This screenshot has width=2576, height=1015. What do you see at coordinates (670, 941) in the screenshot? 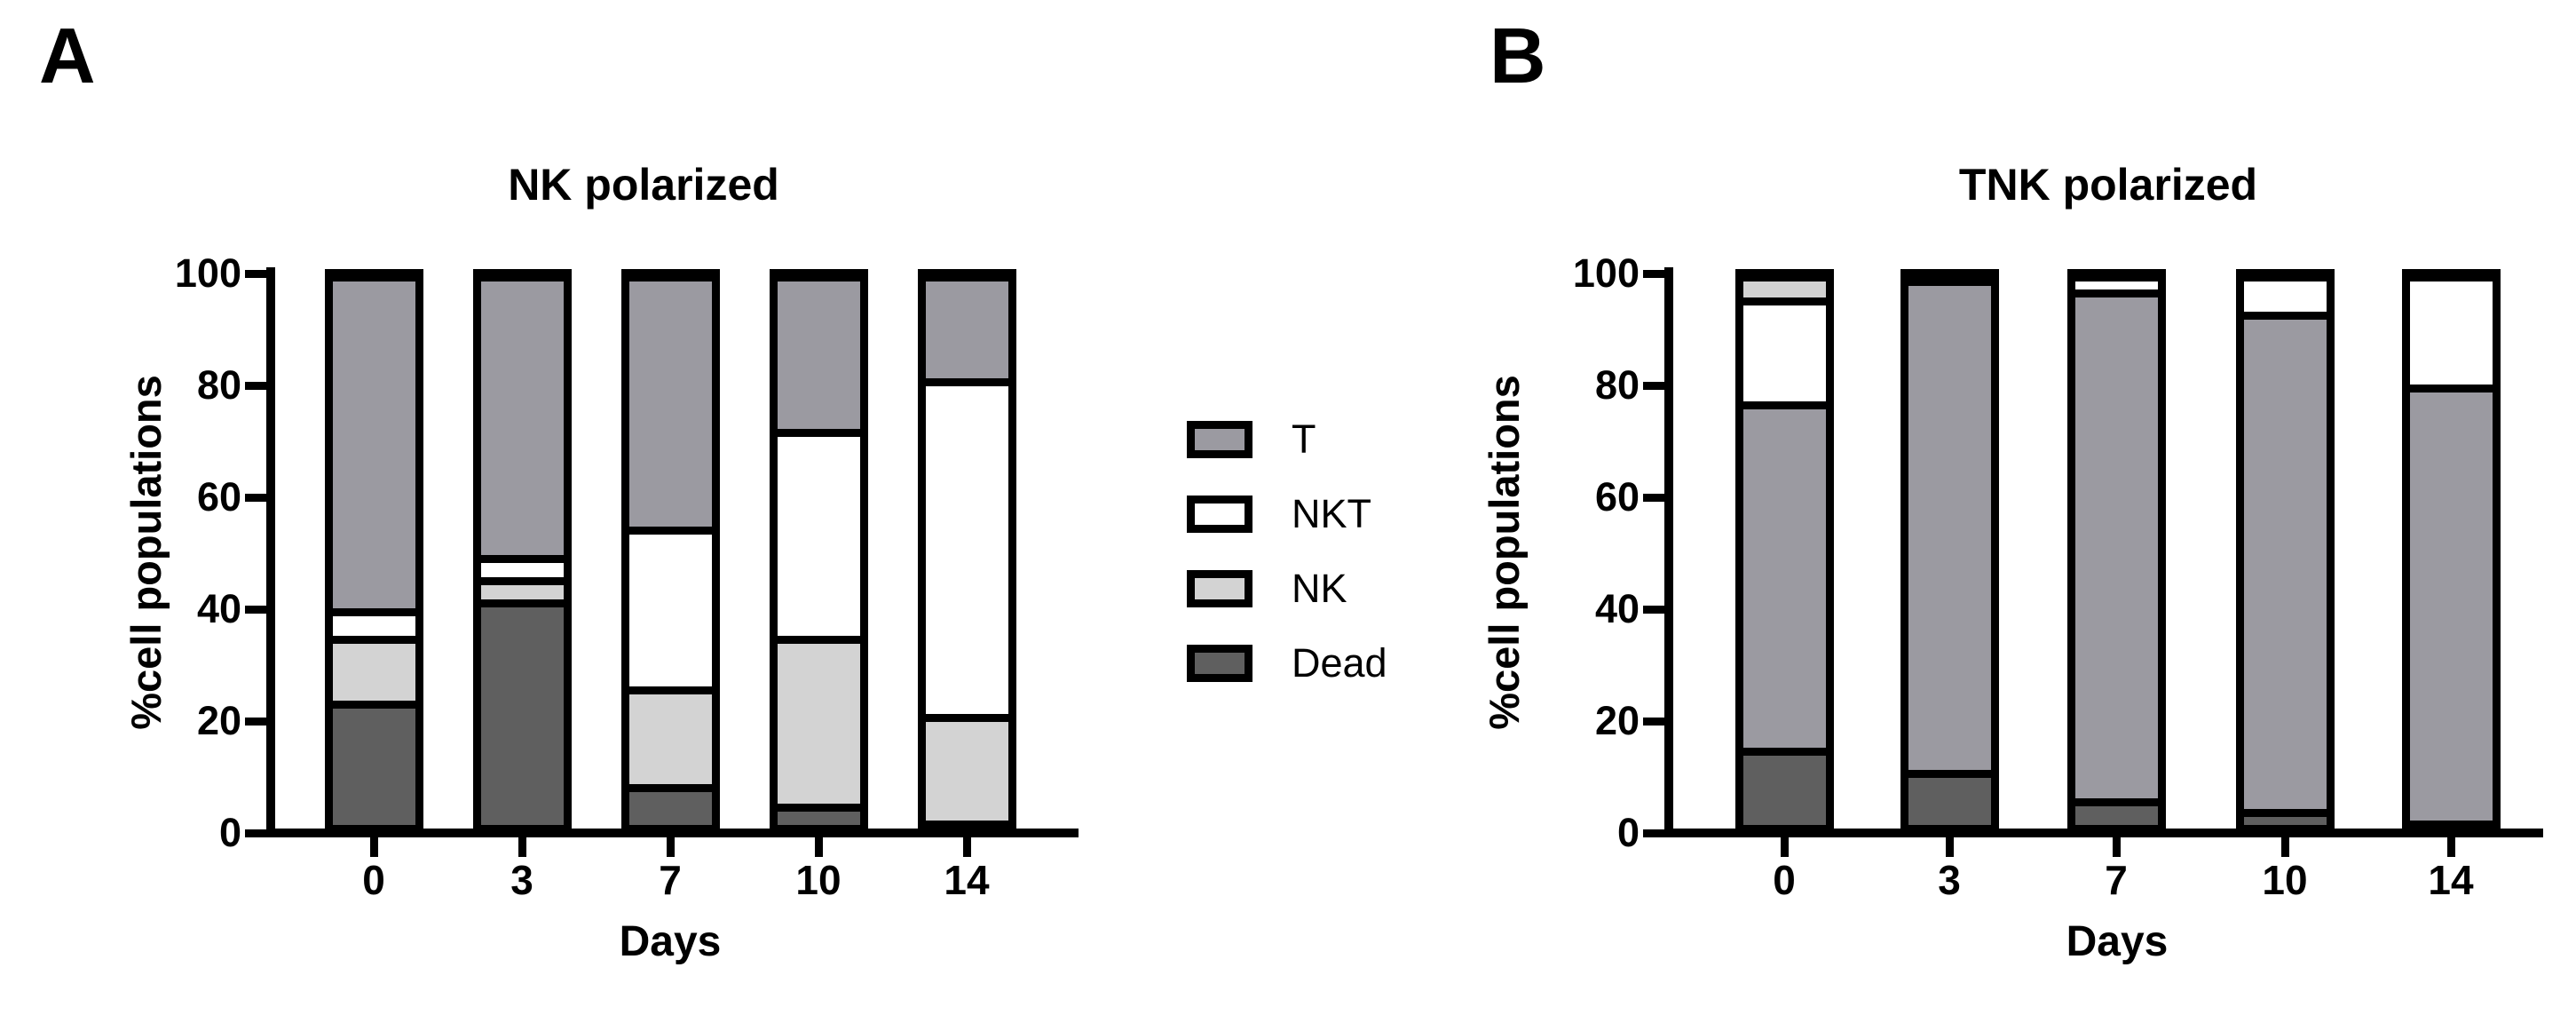
I see `panel-a-x-axis-label: Days` at bounding box center [670, 941].